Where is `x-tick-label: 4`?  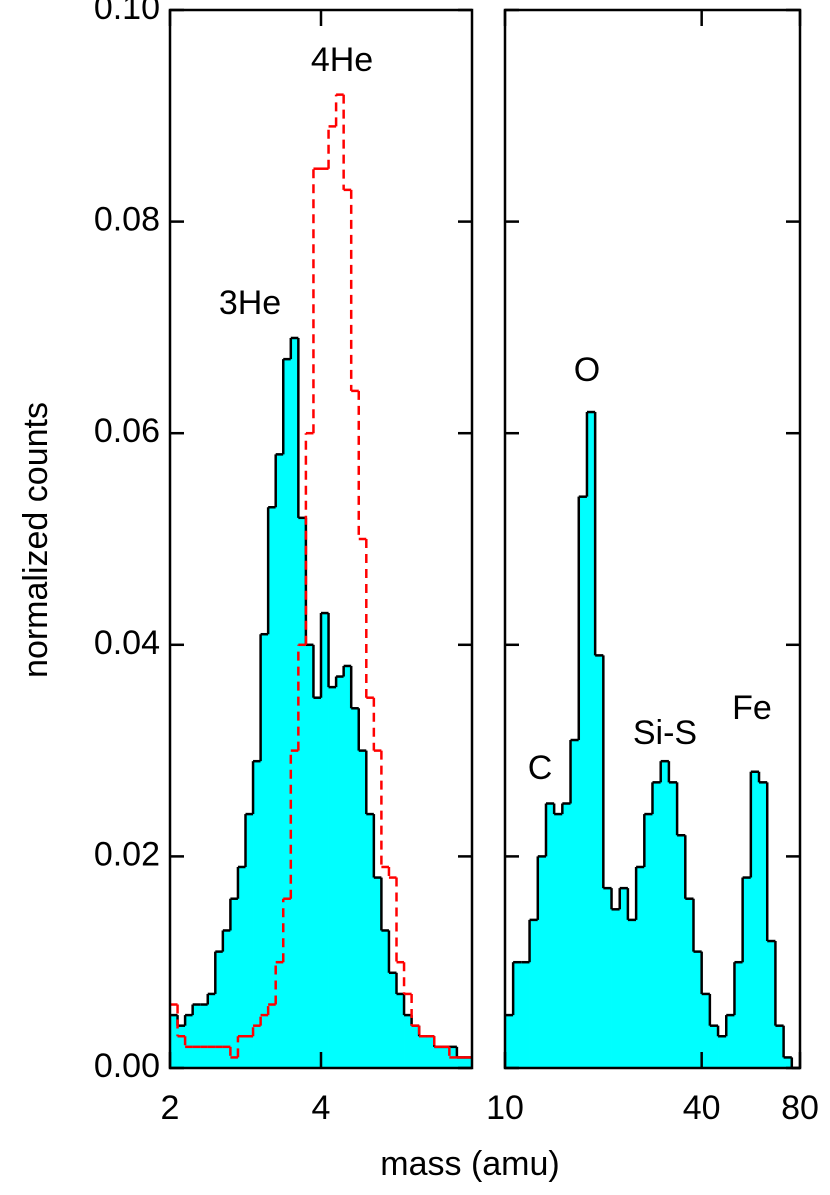 x-tick-label: 4 is located at coordinates (321, 1108).